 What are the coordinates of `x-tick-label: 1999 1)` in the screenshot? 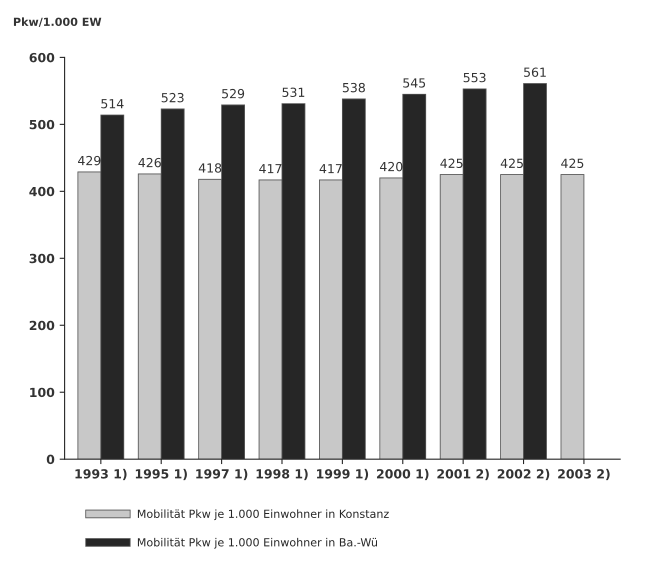 It's located at (342, 474).